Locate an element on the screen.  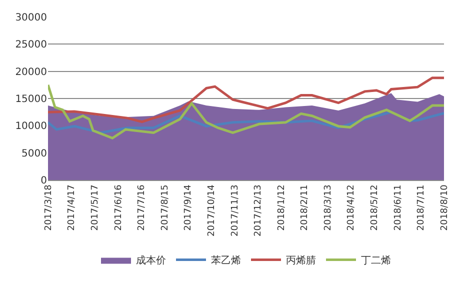
x-tick-label: 2018/5/12 is located at coordinates (375, 207).